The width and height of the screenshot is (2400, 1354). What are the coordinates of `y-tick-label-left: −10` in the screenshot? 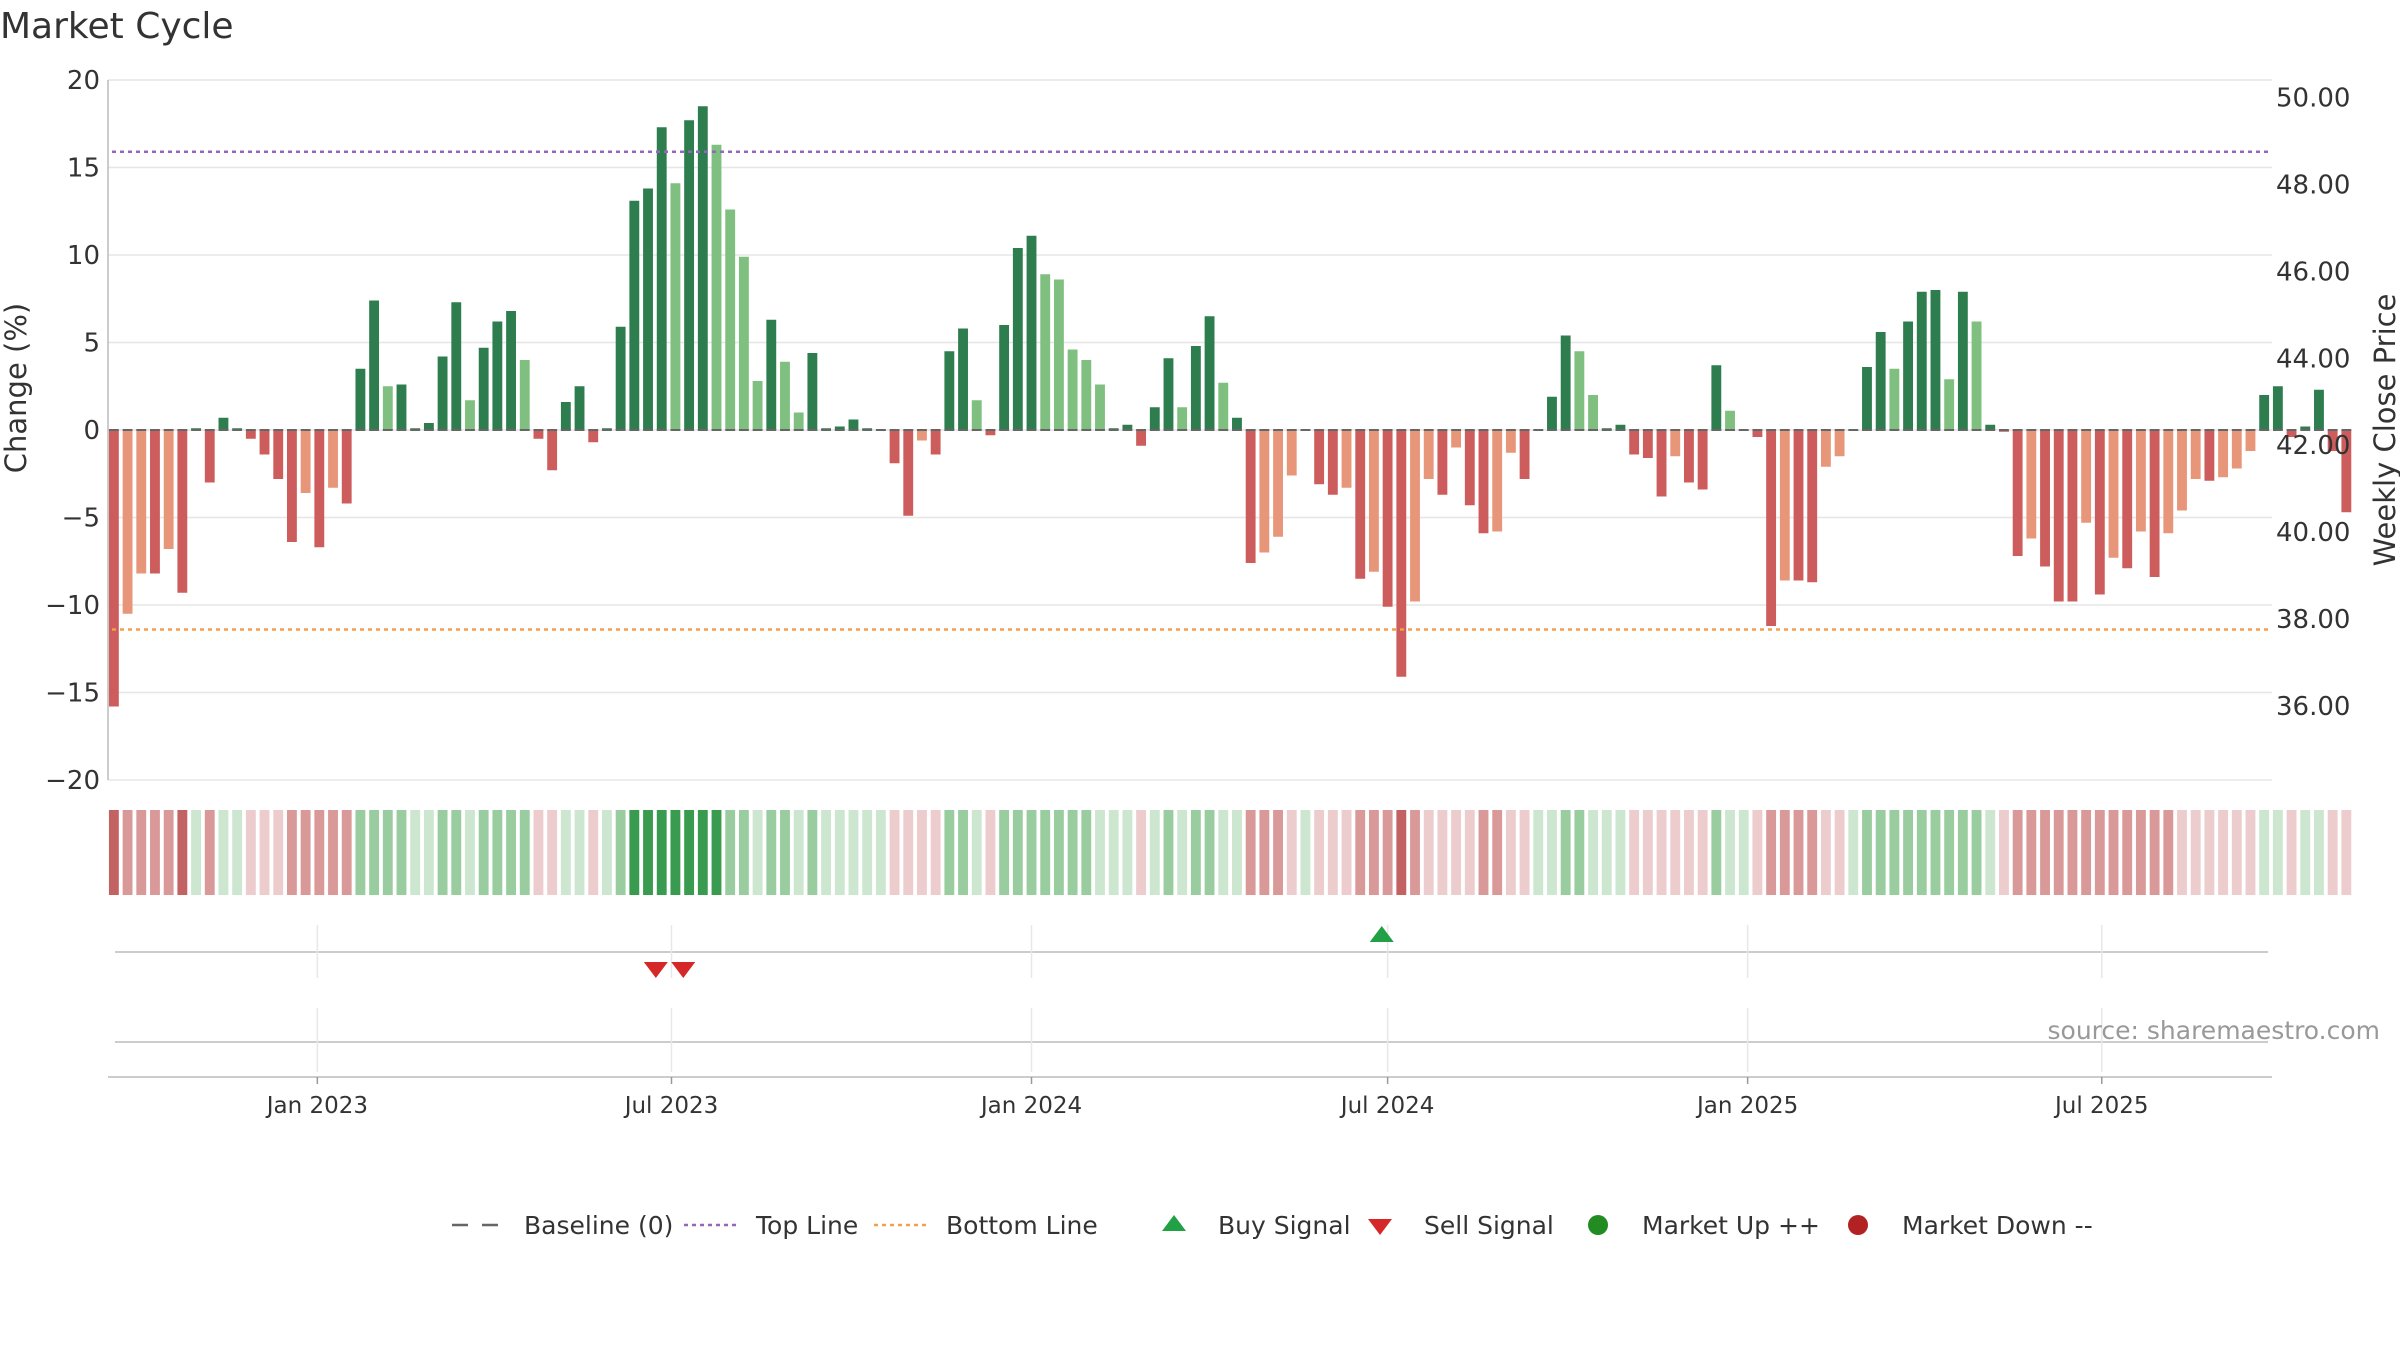 It's located at (72, 606).